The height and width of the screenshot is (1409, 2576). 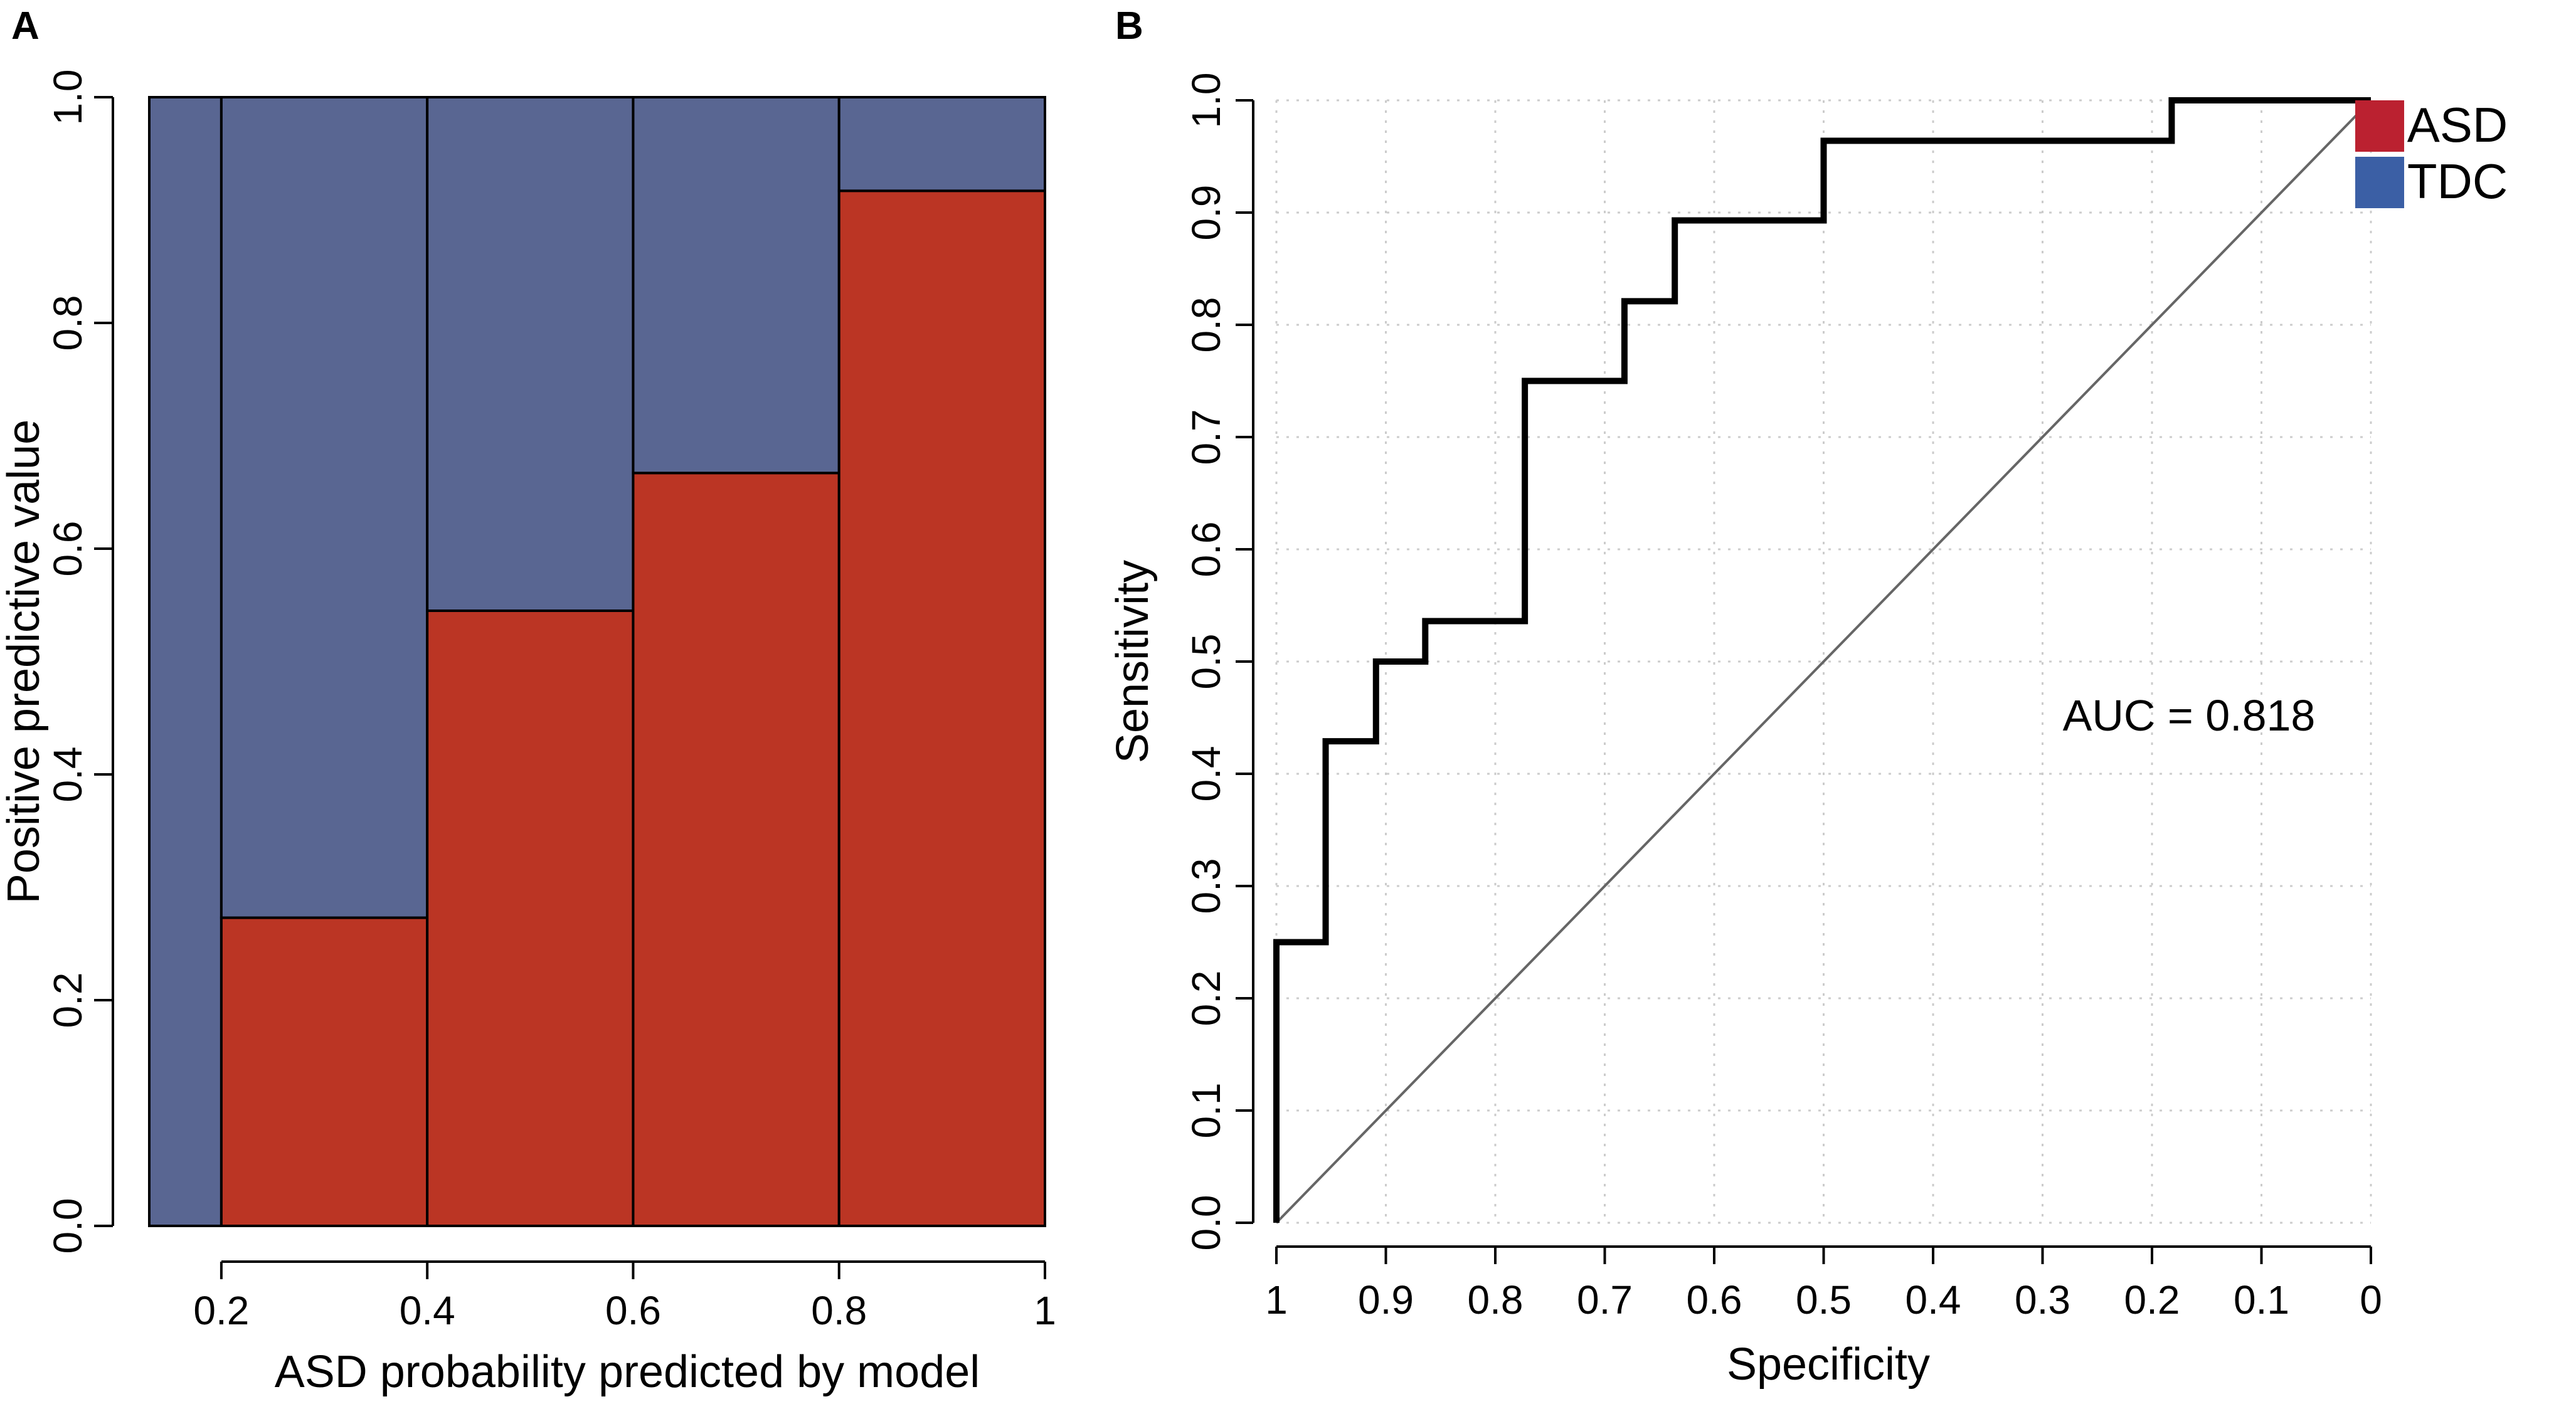 I want to click on legend-swatch-asd, so click(x=2379, y=126).